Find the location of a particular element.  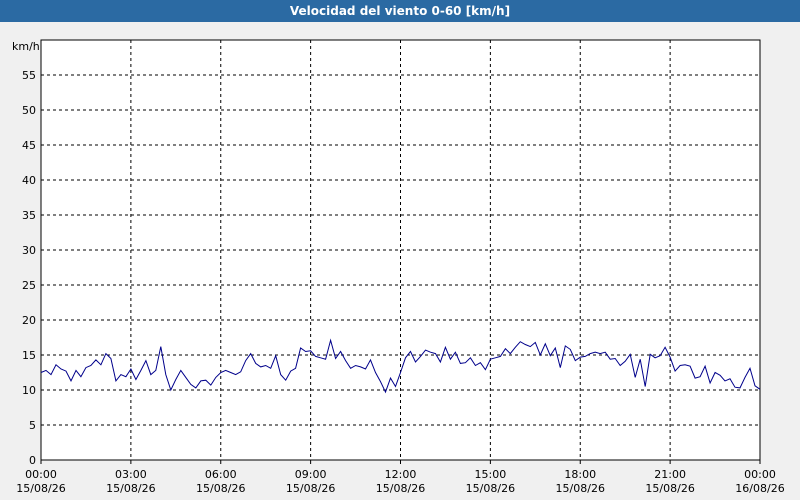

y-axis-unit: km/h is located at coordinates (26, 46).